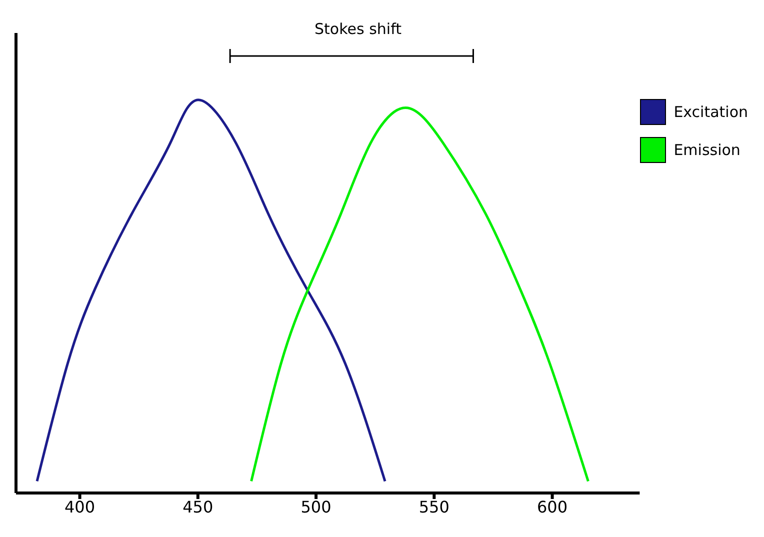 The height and width of the screenshot is (537, 764). I want to click on legend-label: Excitation, so click(711, 112).